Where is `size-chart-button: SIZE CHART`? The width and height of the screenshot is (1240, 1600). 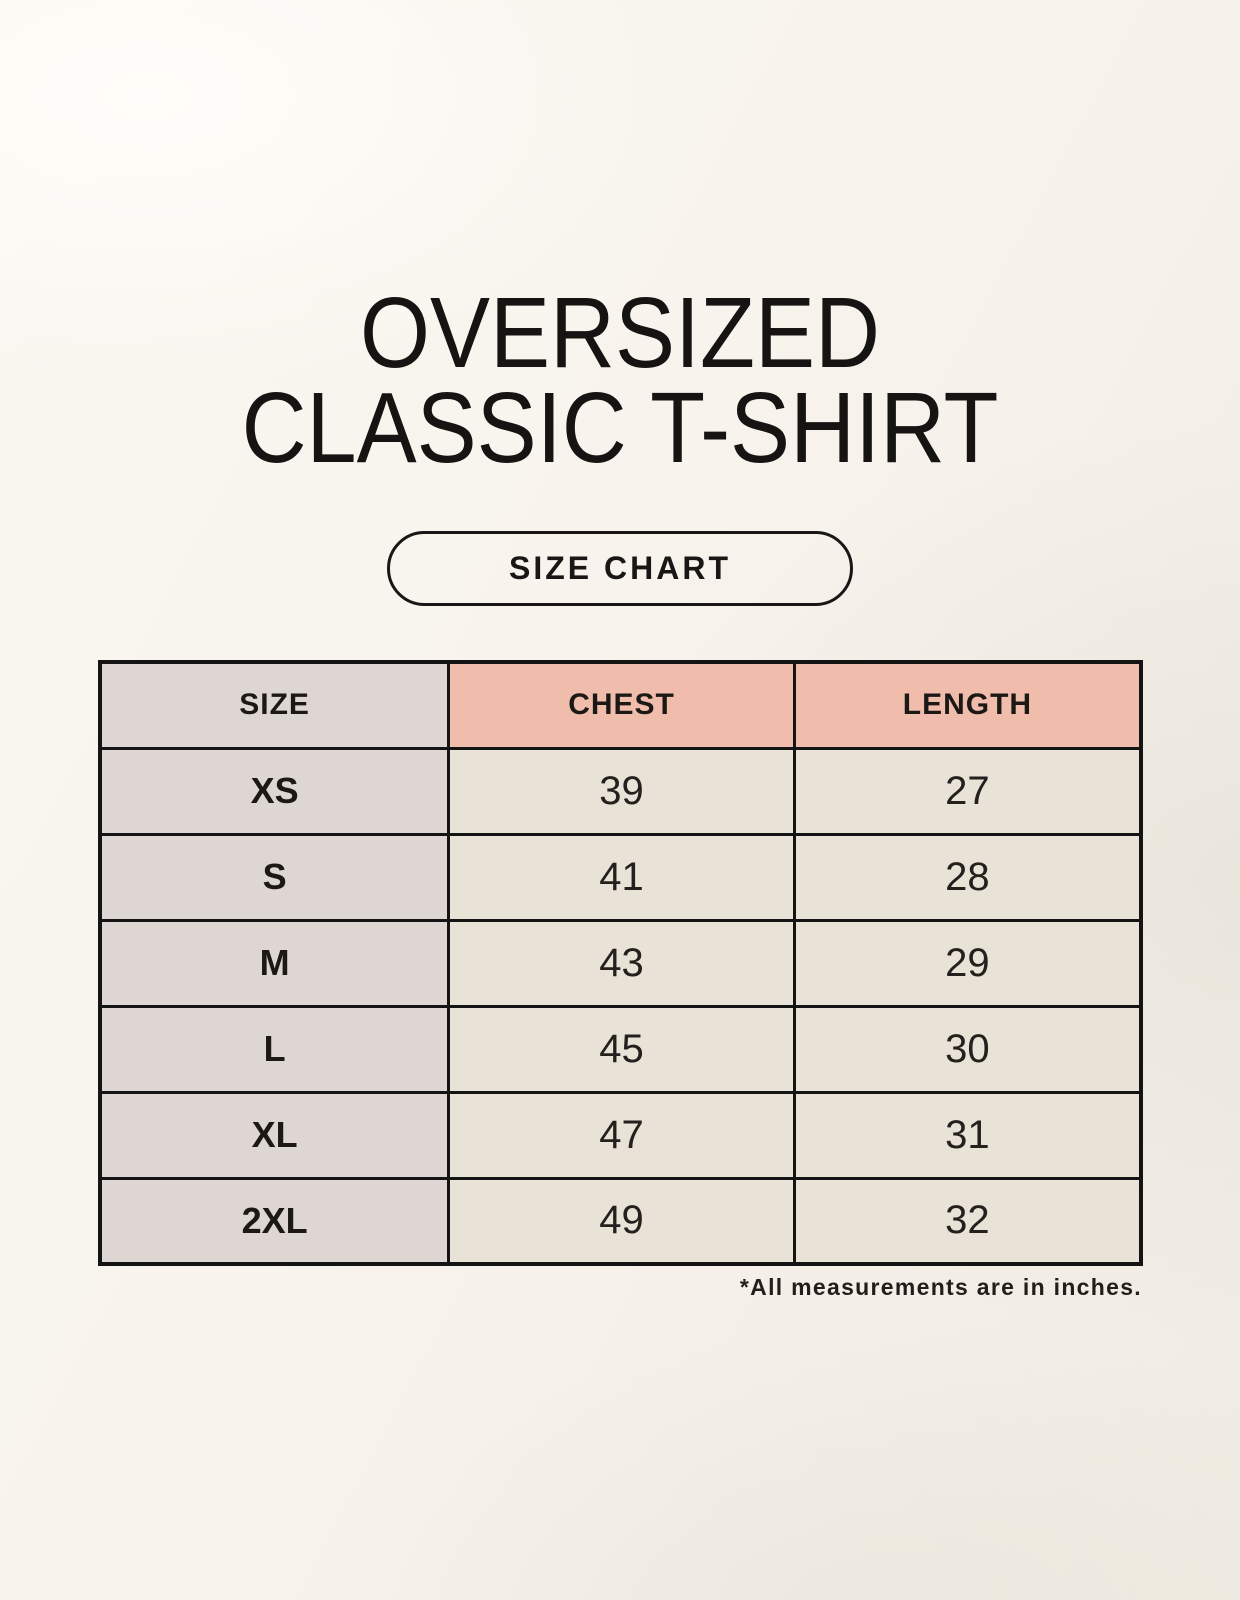
size-chart-button: SIZE CHART is located at coordinates (620, 568).